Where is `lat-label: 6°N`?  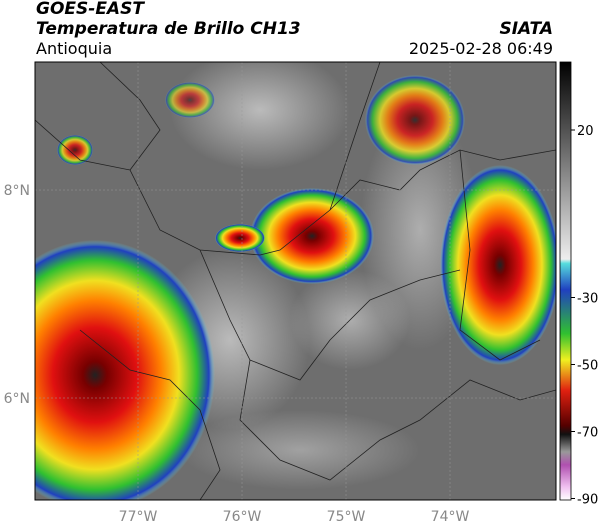 lat-label: 6°N is located at coordinates (17, 399).